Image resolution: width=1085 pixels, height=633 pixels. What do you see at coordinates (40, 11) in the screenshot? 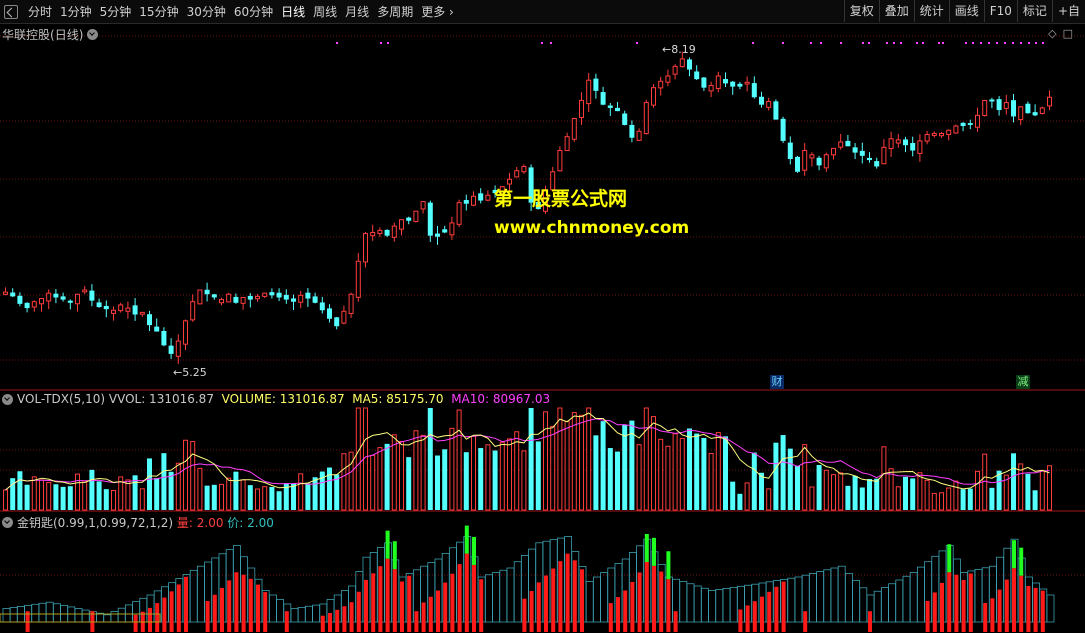
I see `tab-fenshi: 分时` at bounding box center [40, 11].